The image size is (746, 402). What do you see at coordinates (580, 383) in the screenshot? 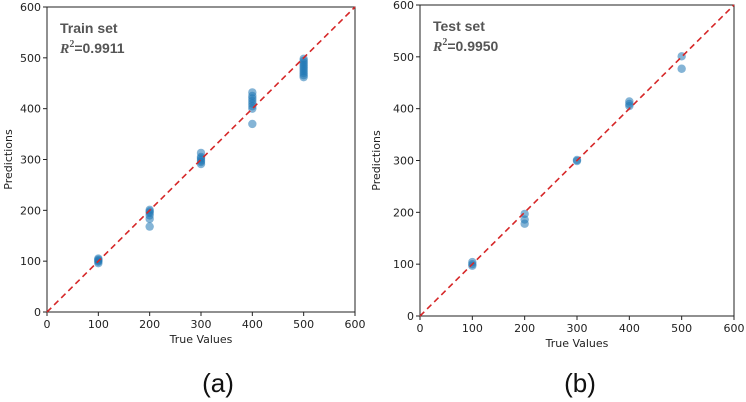
I see `panel-label: (b)` at bounding box center [580, 383].